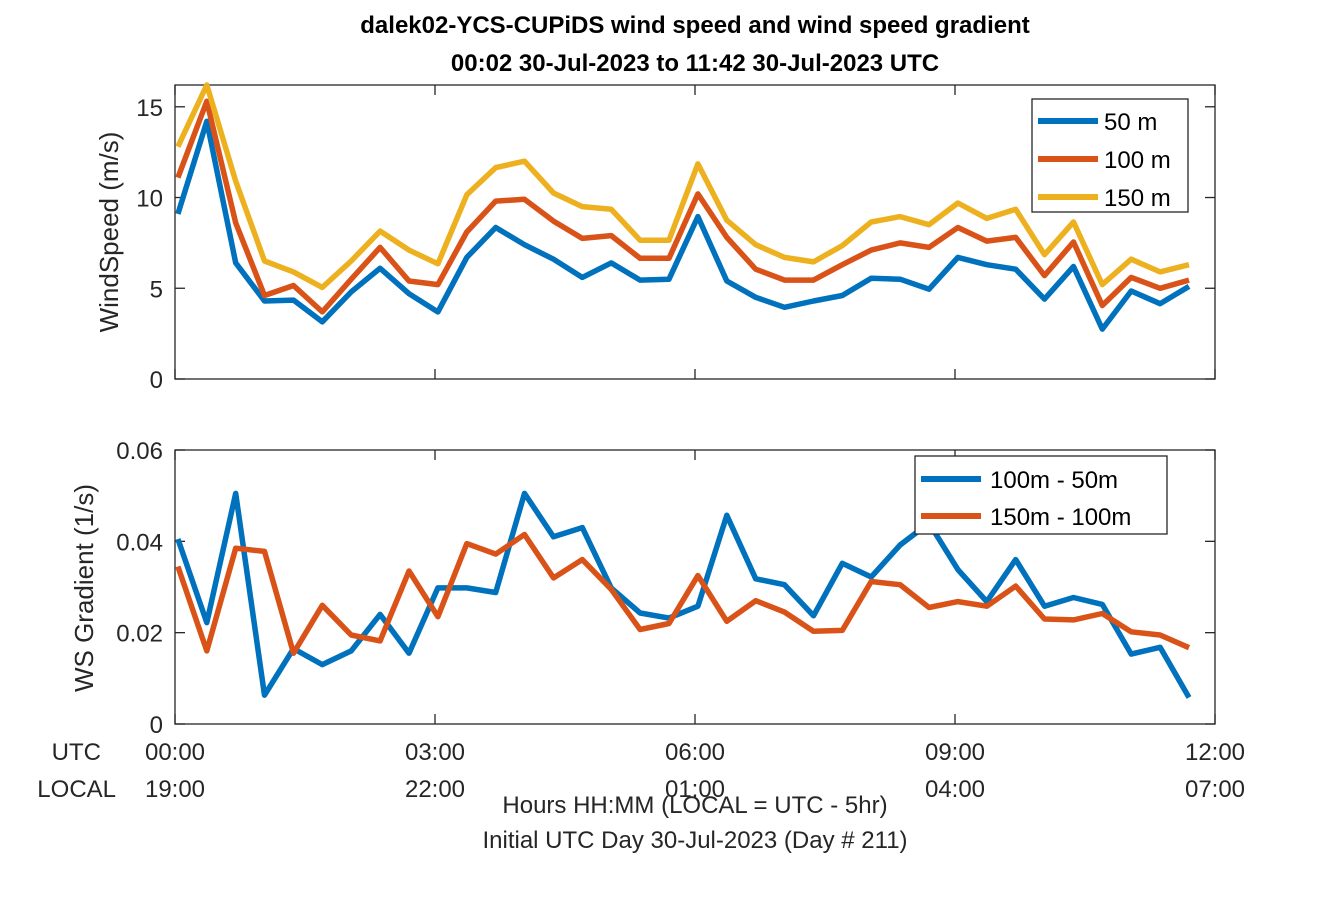  What do you see at coordinates (175, 752) in the screenshot?
I see `x-tick-label-utc: 00:00` at bounding box center [175, 752].